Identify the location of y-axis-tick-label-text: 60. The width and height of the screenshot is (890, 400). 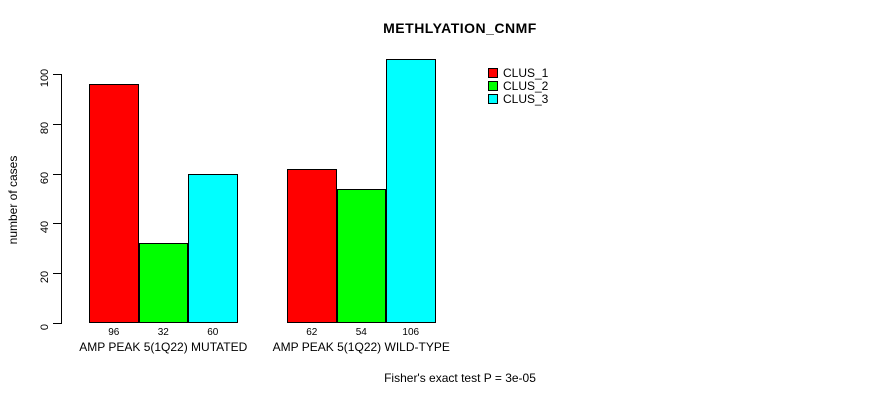
(45, 177).